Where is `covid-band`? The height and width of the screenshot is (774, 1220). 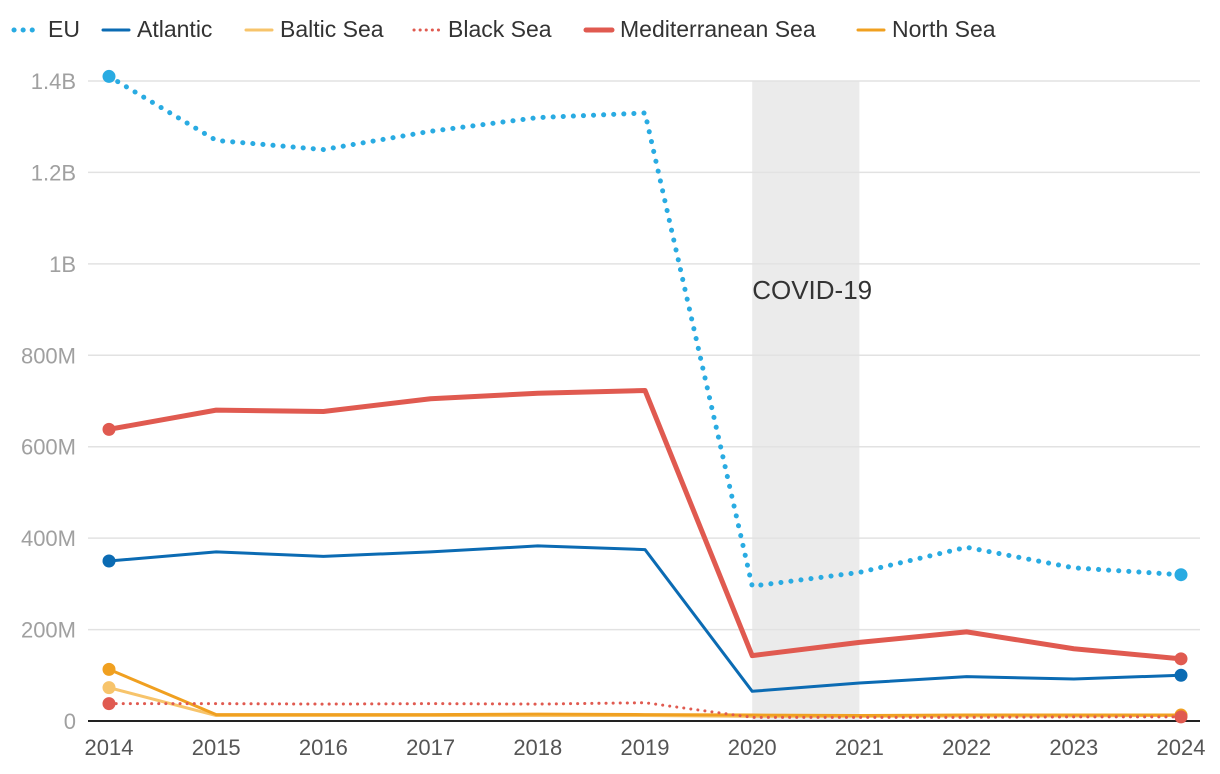 covid-band is located at coordinates (806, 401).